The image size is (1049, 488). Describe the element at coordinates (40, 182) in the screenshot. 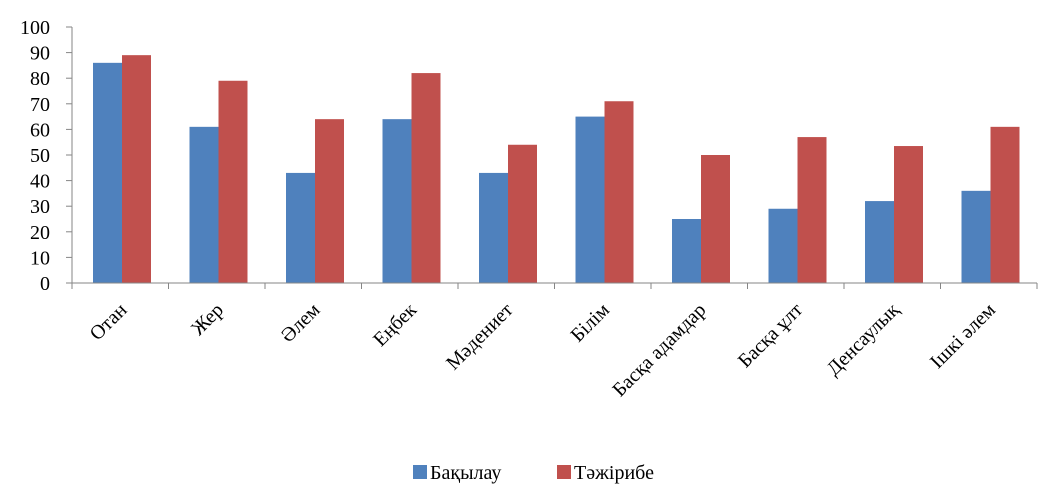

I see `y-tick-label: 40` at that location.